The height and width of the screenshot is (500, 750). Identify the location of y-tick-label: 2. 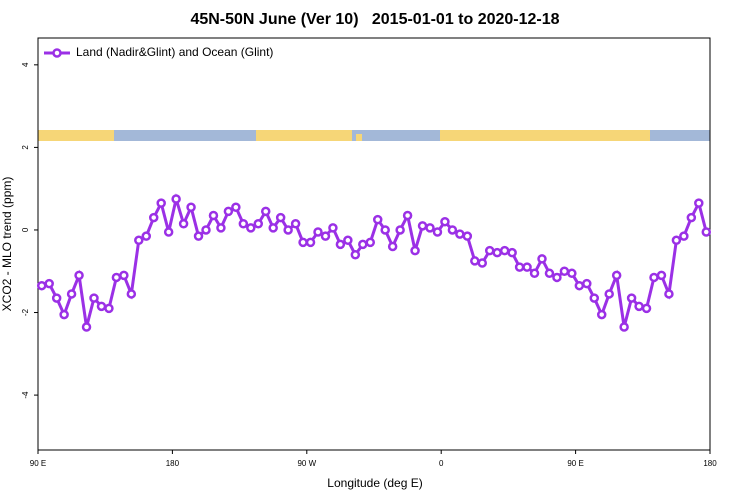
(25, 147).